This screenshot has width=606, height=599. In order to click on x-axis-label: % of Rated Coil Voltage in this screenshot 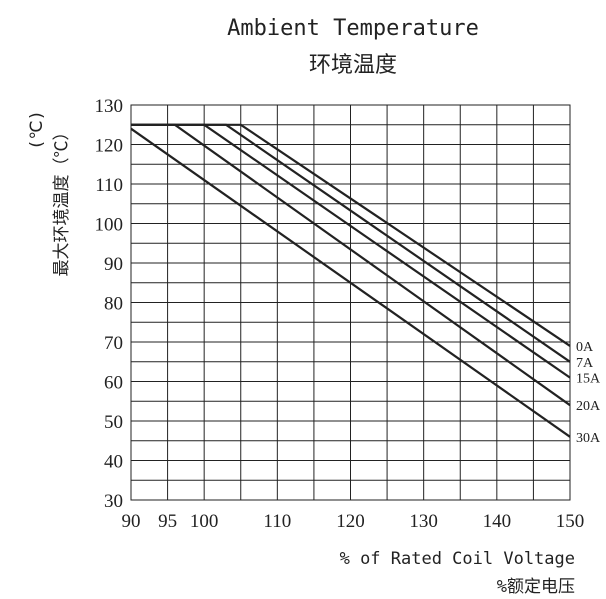, I will do `click(457, 559)`.